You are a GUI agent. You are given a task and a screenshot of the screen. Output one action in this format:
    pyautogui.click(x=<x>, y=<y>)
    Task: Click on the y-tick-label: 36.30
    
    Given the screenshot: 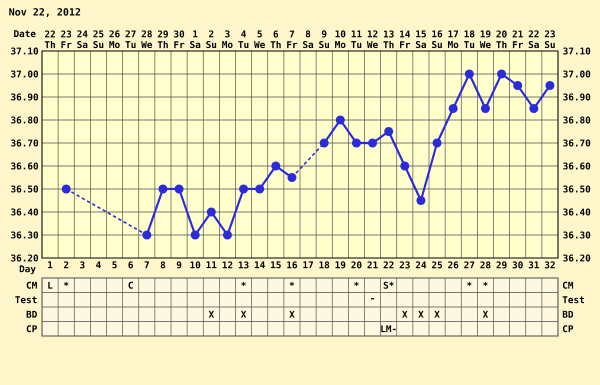 What is the action you would take?
    pyautogui.click(x=24, y=235)
    